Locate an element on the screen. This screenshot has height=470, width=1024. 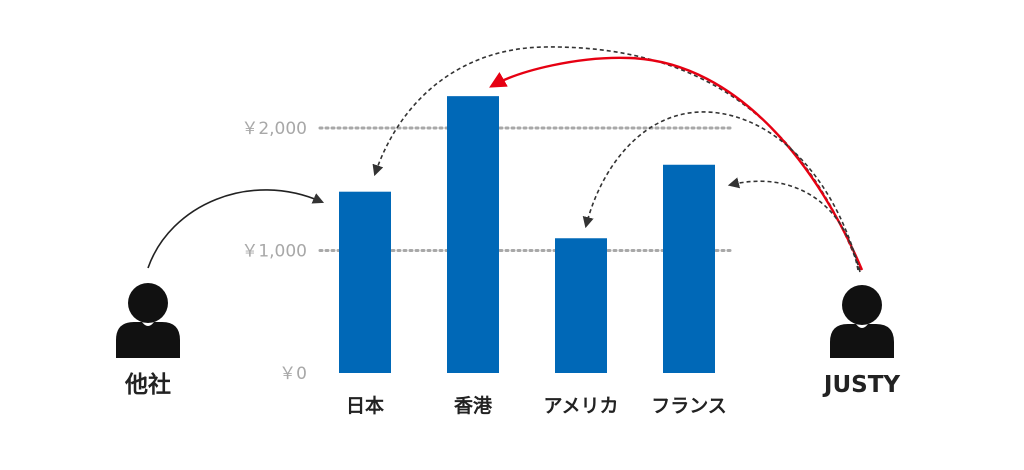
y-tick-label: ￥0 is located at coordinates (293, 374).